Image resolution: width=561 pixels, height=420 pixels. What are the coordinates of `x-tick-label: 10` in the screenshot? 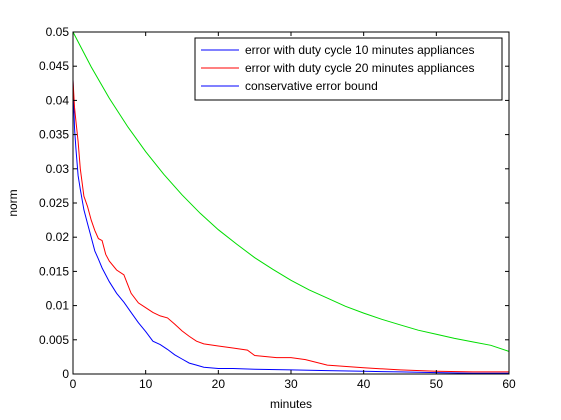 It's located at (146, 384).